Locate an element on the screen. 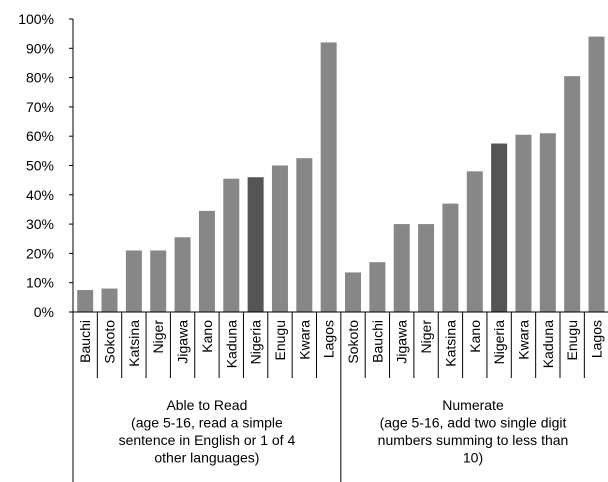 Image resolution: width=608 pixels, height=482 pixels. bar-read-sokoto is located at coordinates (109, 300).